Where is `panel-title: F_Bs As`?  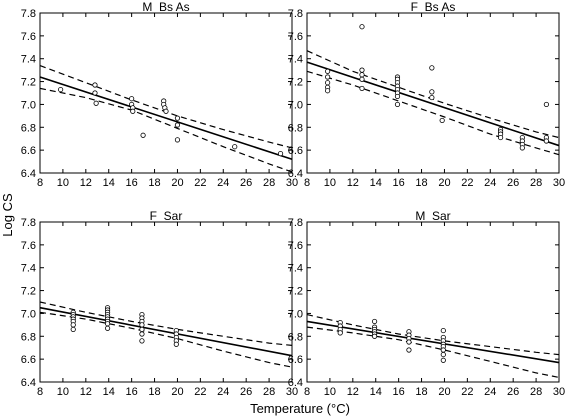 panel-title: F_Bs As is located at coordinates (433, 7).